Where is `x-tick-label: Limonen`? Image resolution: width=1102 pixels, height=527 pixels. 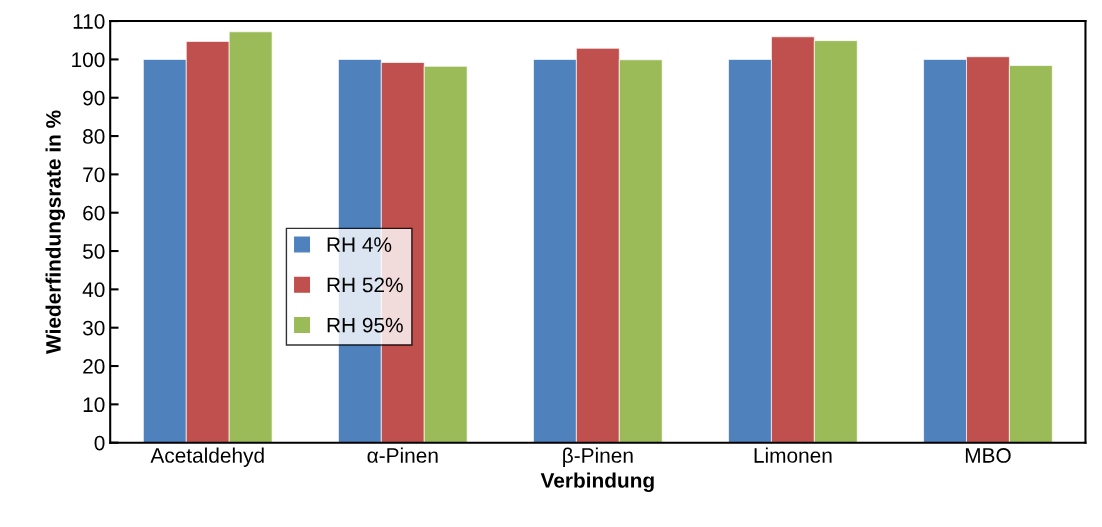
x-tick-label: Limonen is located at coordinates (793, 455).